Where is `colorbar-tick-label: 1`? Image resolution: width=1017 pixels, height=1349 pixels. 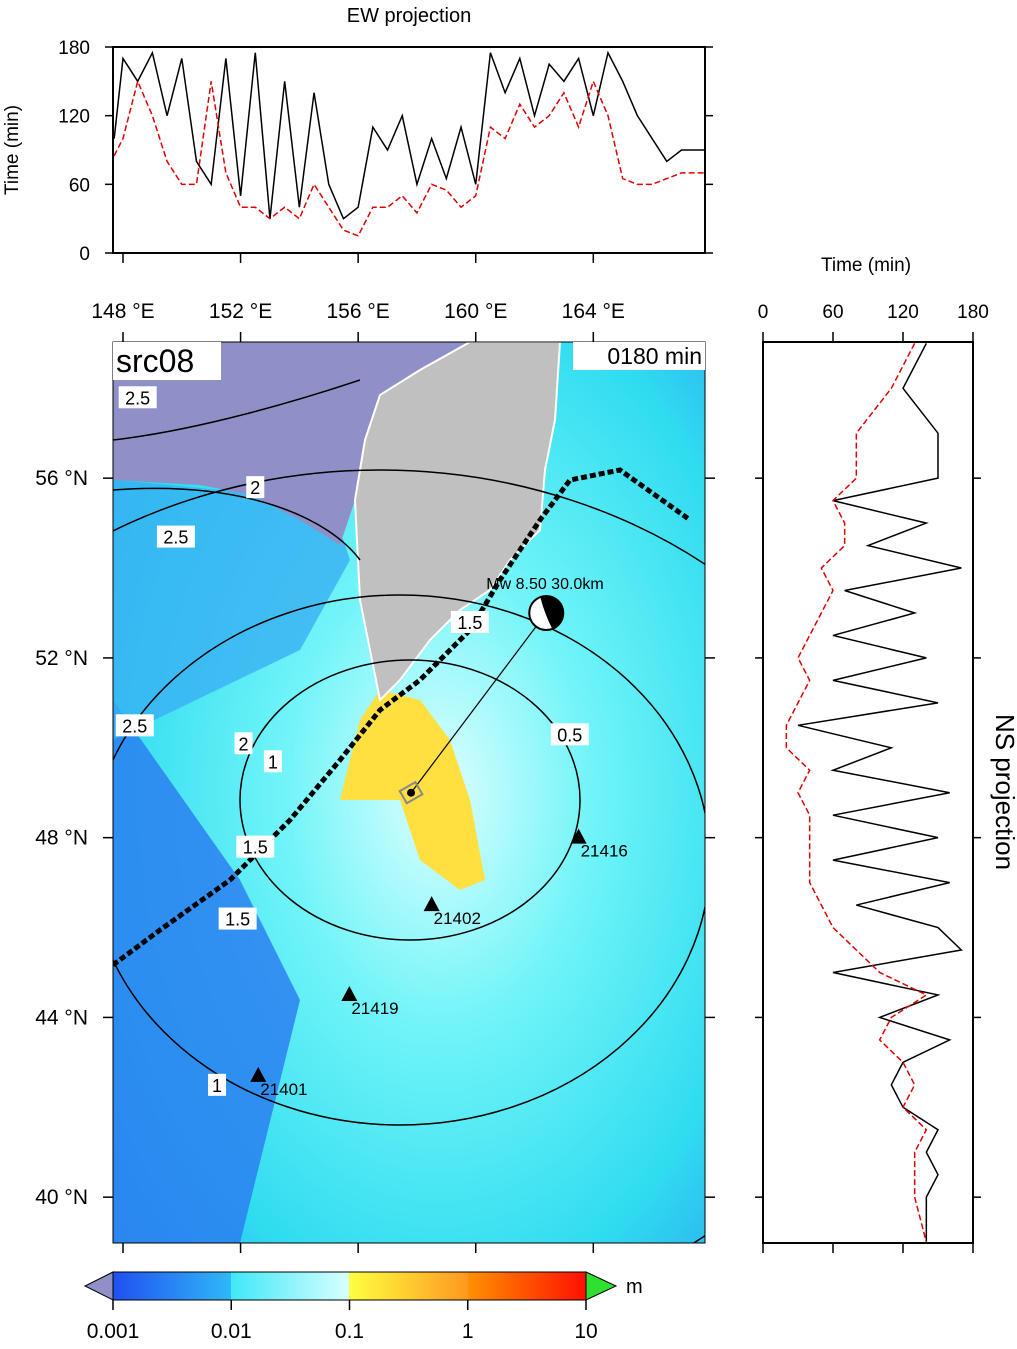
colorbar-tick-label: 1 is located at coordinates (468, 1331).